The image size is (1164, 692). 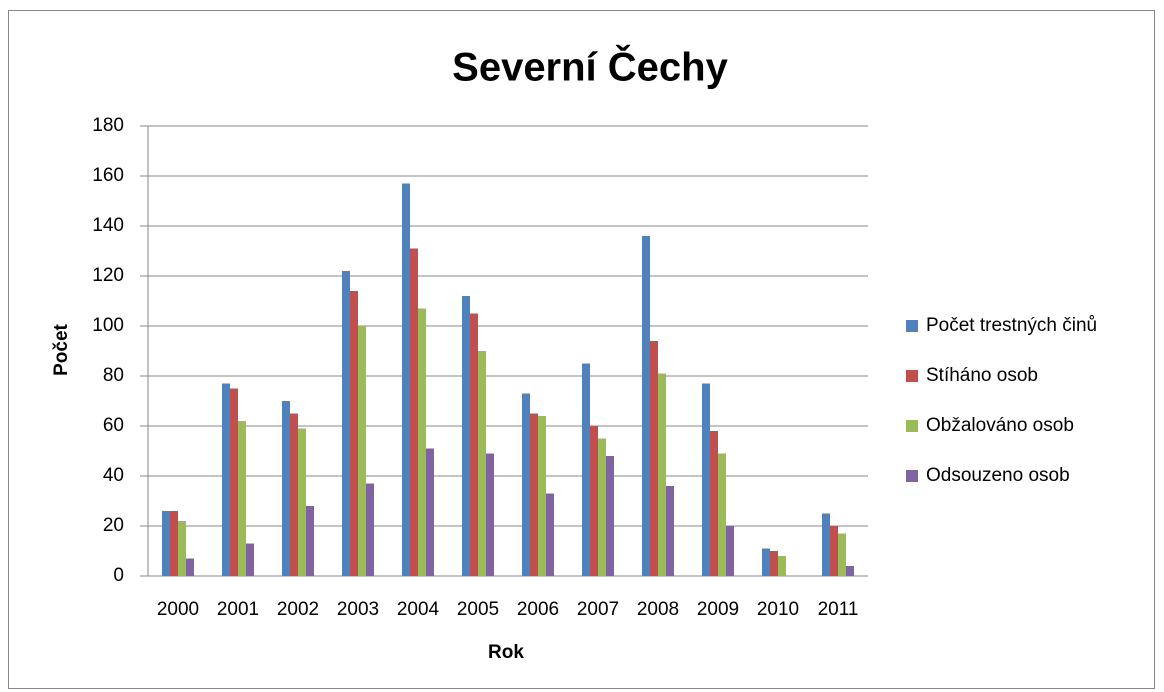 I want to click on x-tick-label: 2005, so click(x=478, y=609).